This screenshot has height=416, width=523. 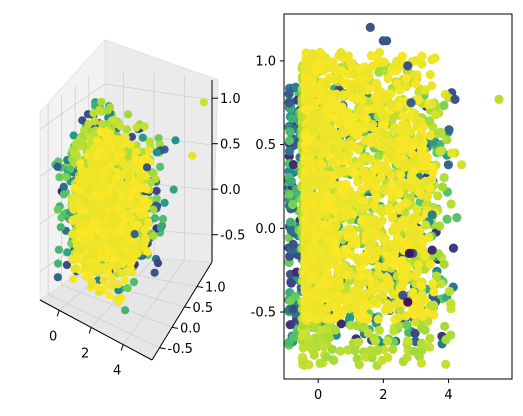 I want to click on y-tick-mark, so click(x=175, y=327).